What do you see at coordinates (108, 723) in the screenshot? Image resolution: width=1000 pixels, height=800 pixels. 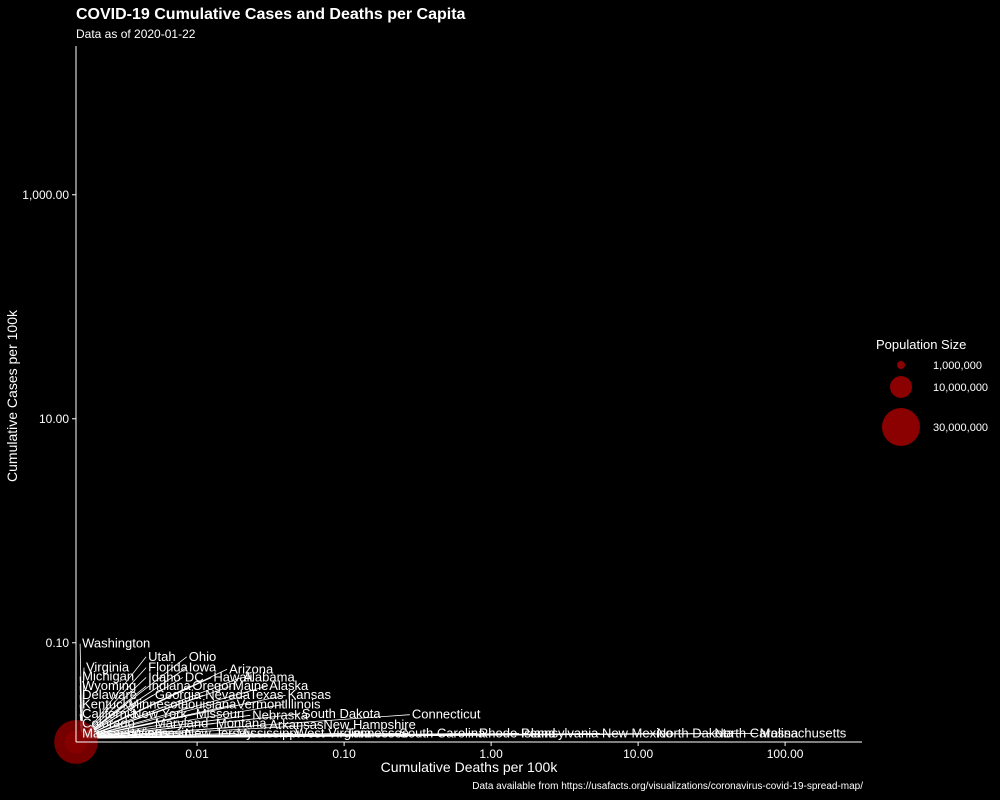 I see `state-label: Colorado` at bounding box center [108, 723].